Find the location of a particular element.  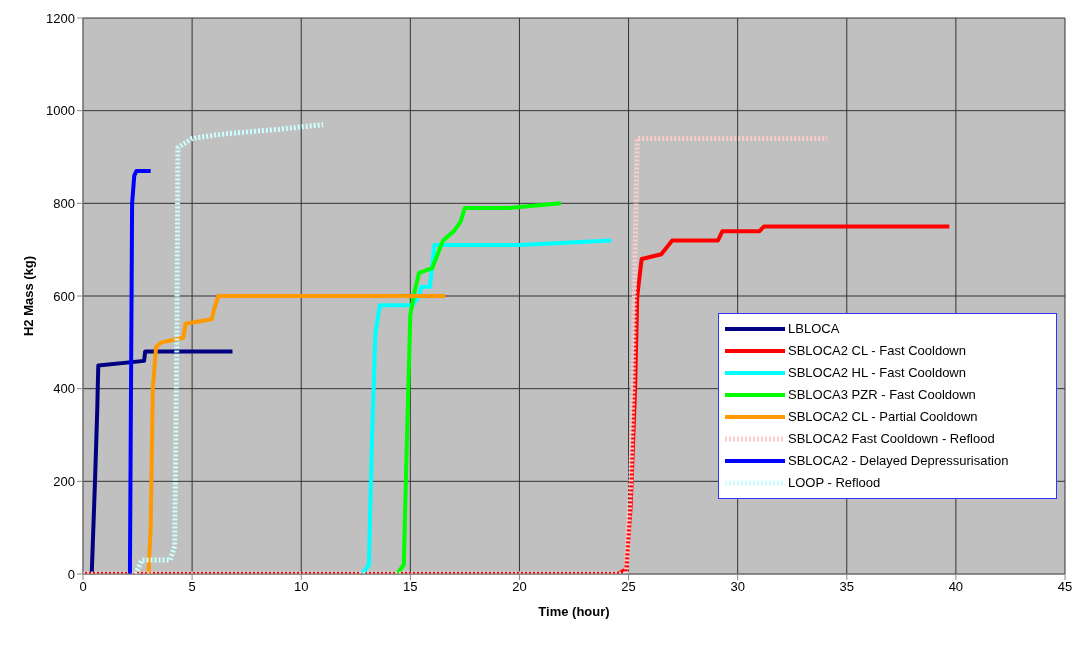

x-tick-label: 10 is located at coordinates (301, 587).